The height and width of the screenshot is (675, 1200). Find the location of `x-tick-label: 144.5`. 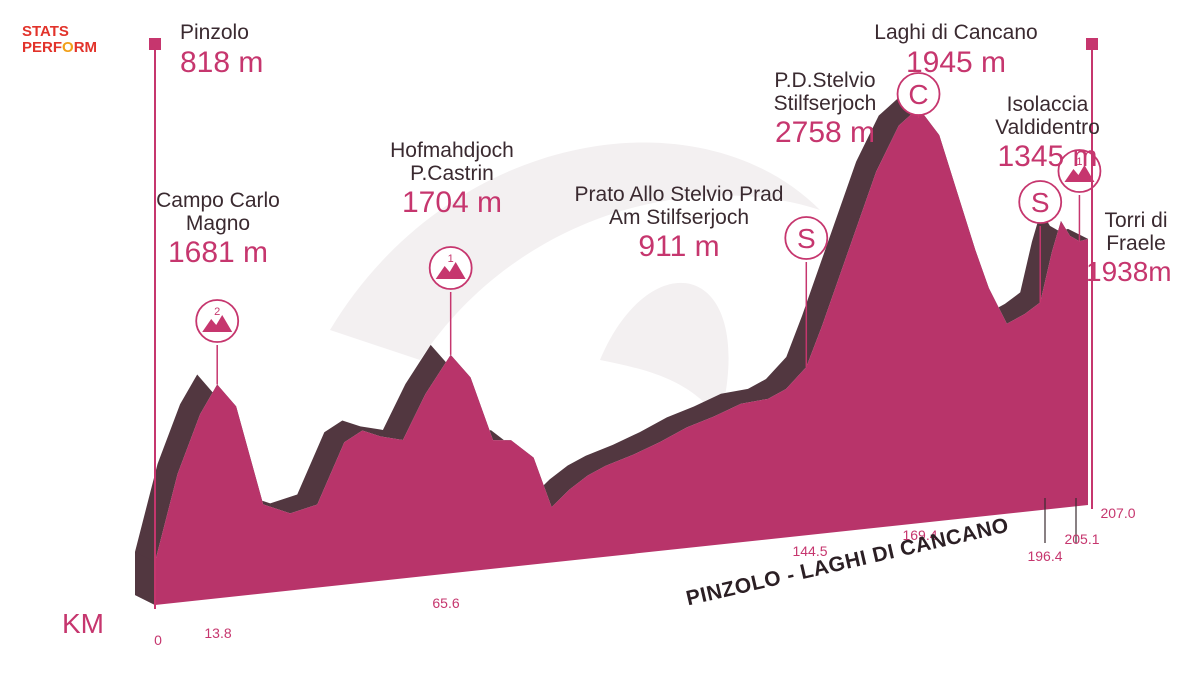

x-tick-label: 144.5 is located at coordinates (809, 551).